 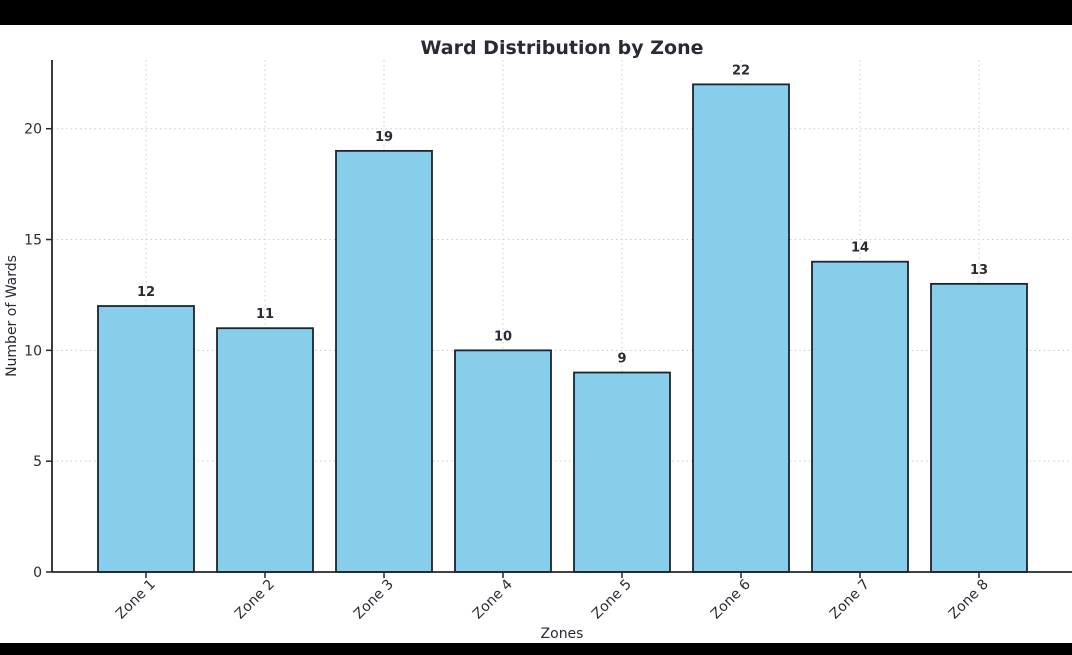 I want to click on x-tick-label: Zone 5, so click(x=612, y=600).